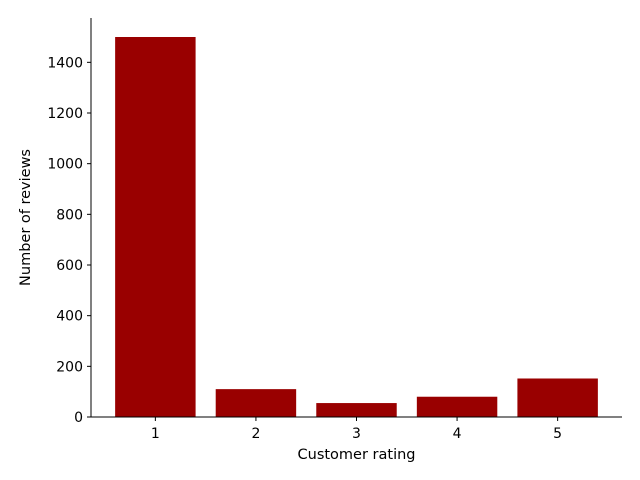 This screenshot has width=640, height=480. Describe the element at coordinates (69, 367) in the screenshot. I see `y-tick-label: 200` at that location.